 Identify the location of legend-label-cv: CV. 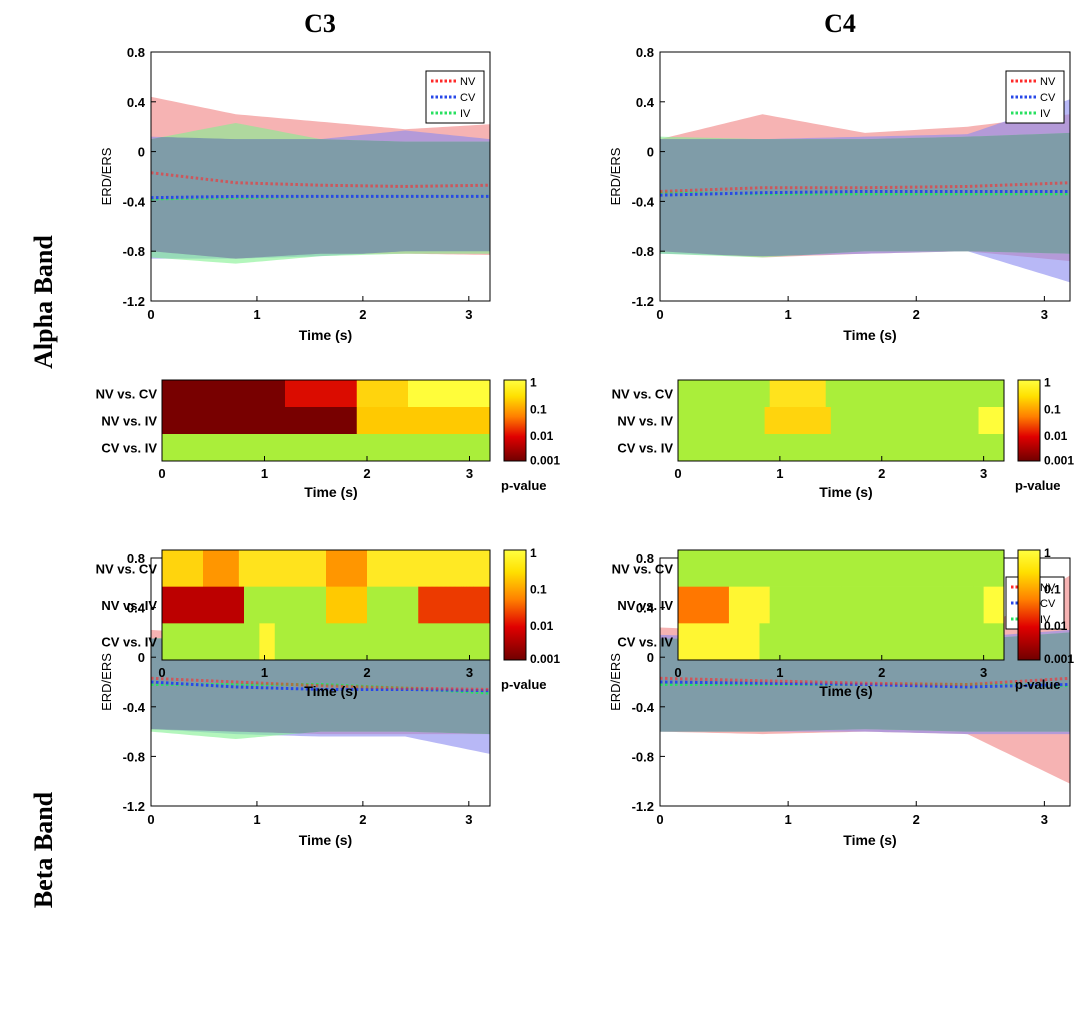
(1048, 98).